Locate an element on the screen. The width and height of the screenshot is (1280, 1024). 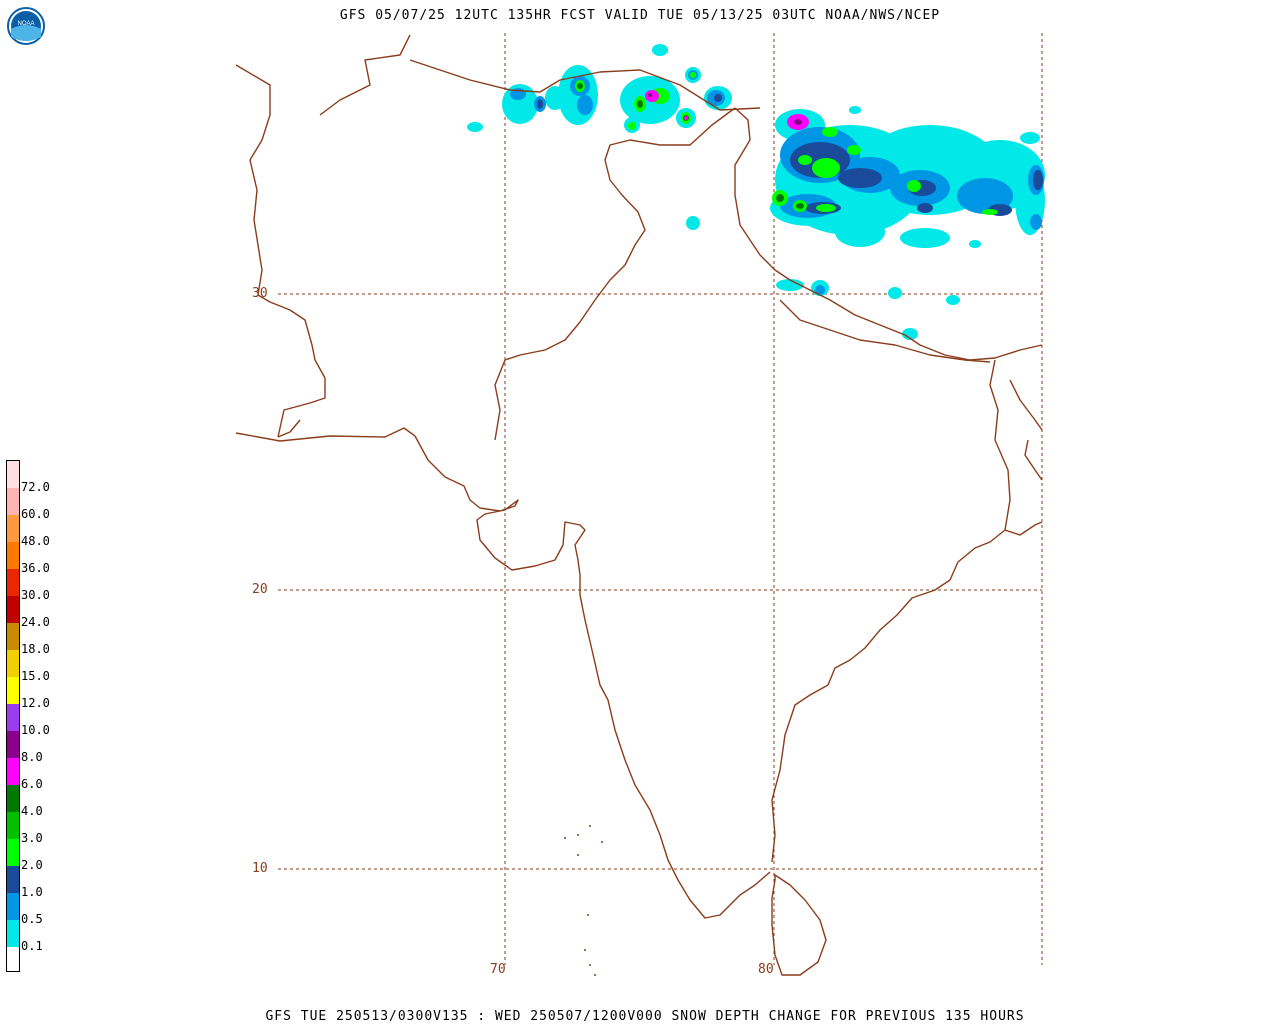
legend-label: 15.0 is located at coordinates (35, 676).